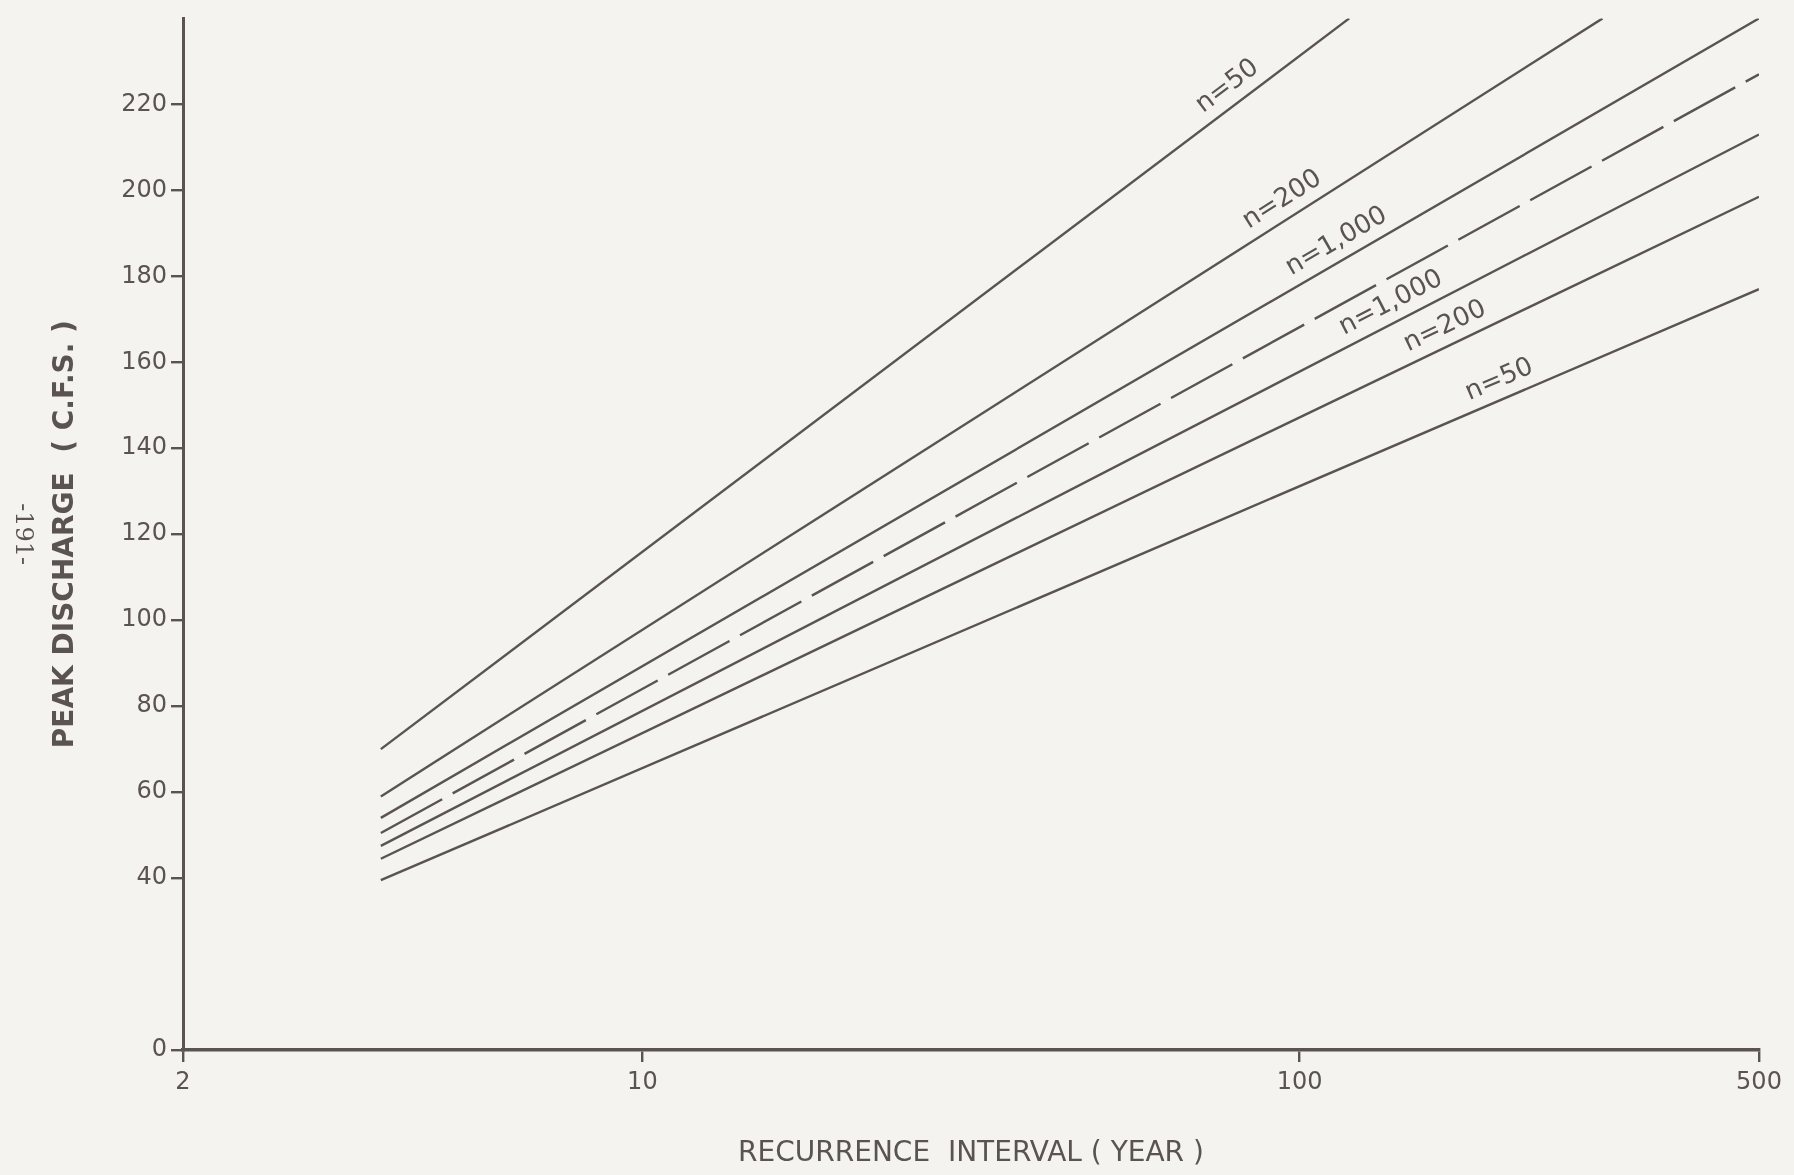 This screenshot has width=1794, height=1175. Describe the element at coordinates (1299, 1080) in the screenshot. I see `x-tick-label: 100` at that location.